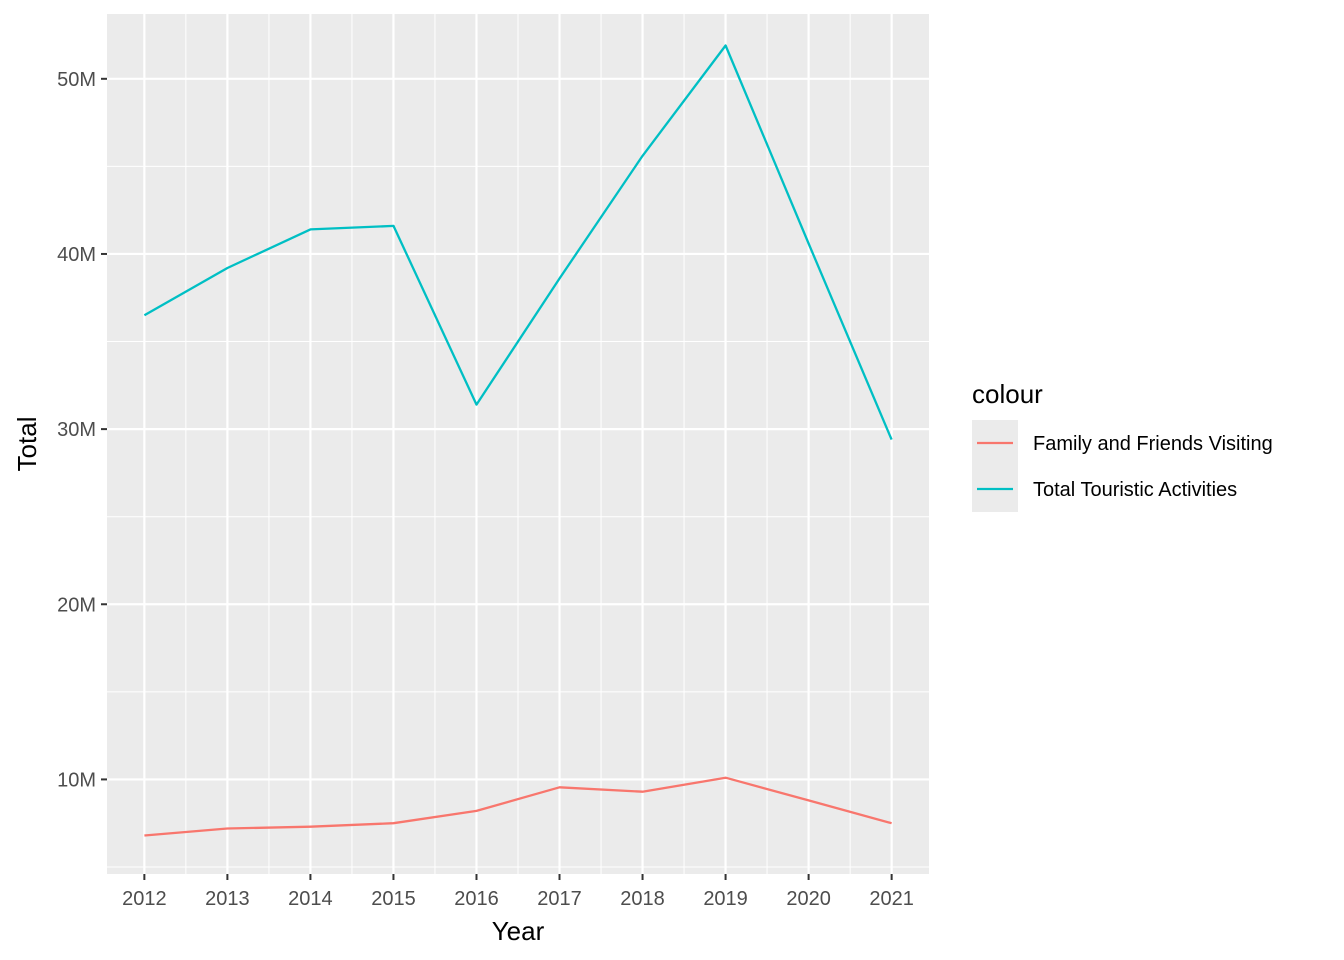 The width and height of the screenshot is (1344, 960). What do you see at coordinates (559, 899) in the screenshot?
I see `x-tick-label: 2017` at bounding box center [559, 899].